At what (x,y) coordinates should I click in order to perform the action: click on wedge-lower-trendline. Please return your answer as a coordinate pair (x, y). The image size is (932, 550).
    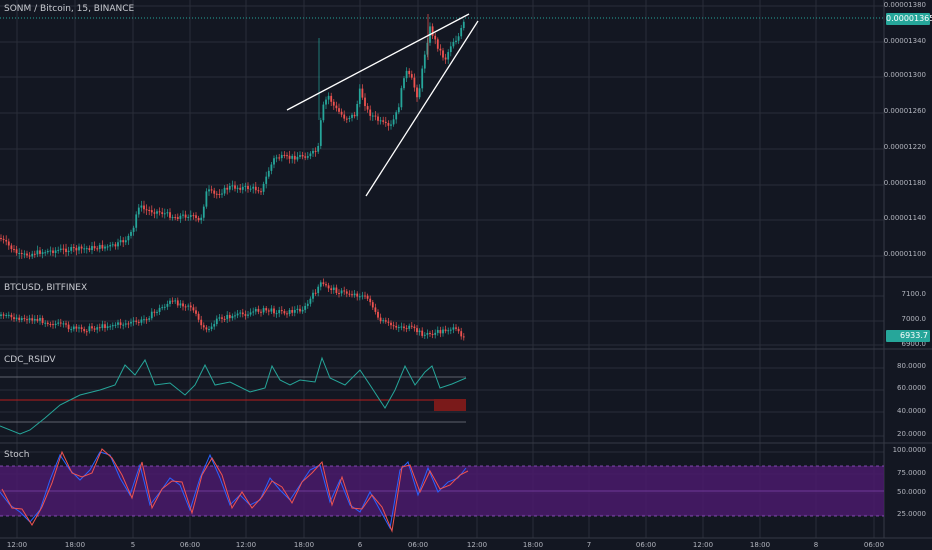
    Looking at the image, I should click on (422, 108).